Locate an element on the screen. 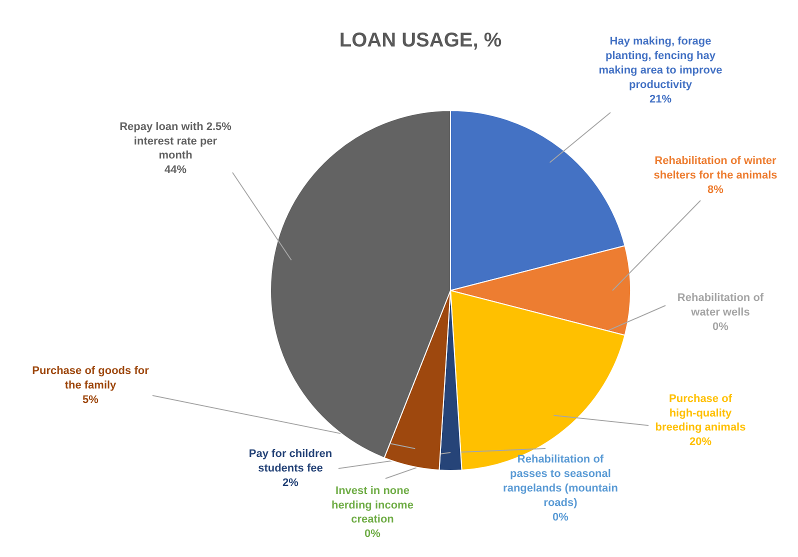 The width and height of the screenshot is (798, 557). slice-label: Pay for children students fee is located at coordinates (290, 461).